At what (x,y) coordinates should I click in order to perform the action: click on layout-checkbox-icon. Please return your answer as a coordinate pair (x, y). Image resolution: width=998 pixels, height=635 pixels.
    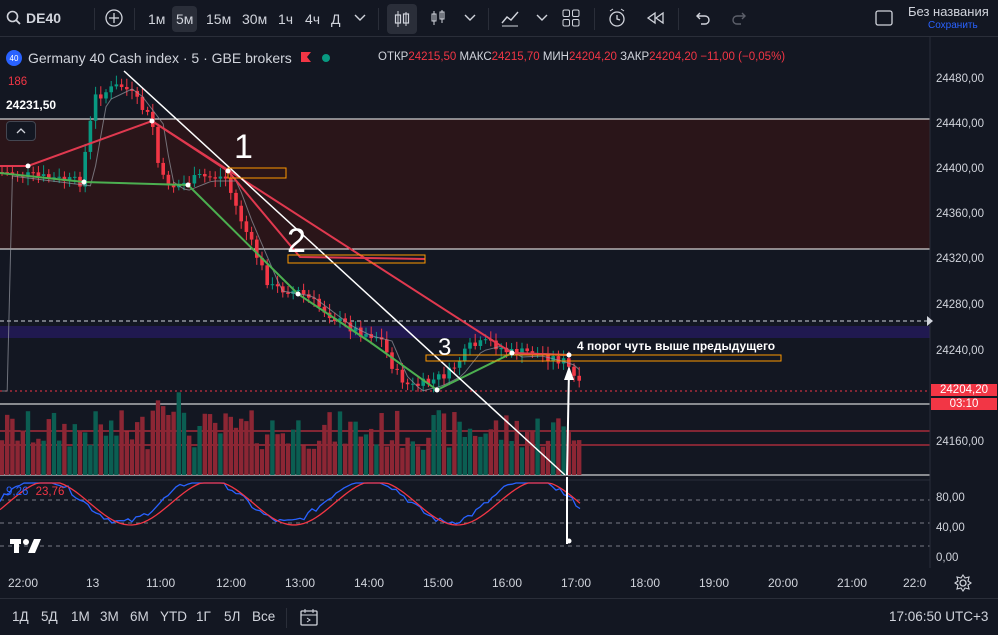
    Looking at the image, I should click on (884, 18).